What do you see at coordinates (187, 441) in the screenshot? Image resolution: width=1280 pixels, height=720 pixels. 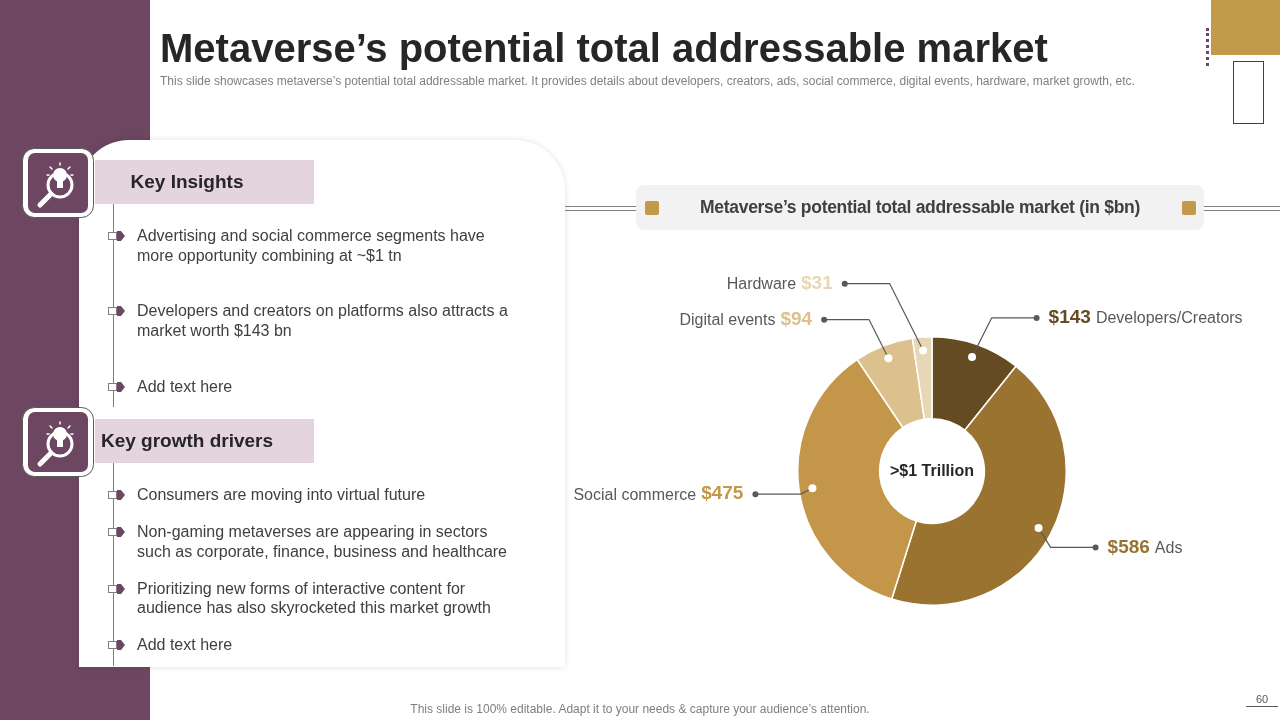 I see `text: Key growth drivers` at bounding box center [187, 441].